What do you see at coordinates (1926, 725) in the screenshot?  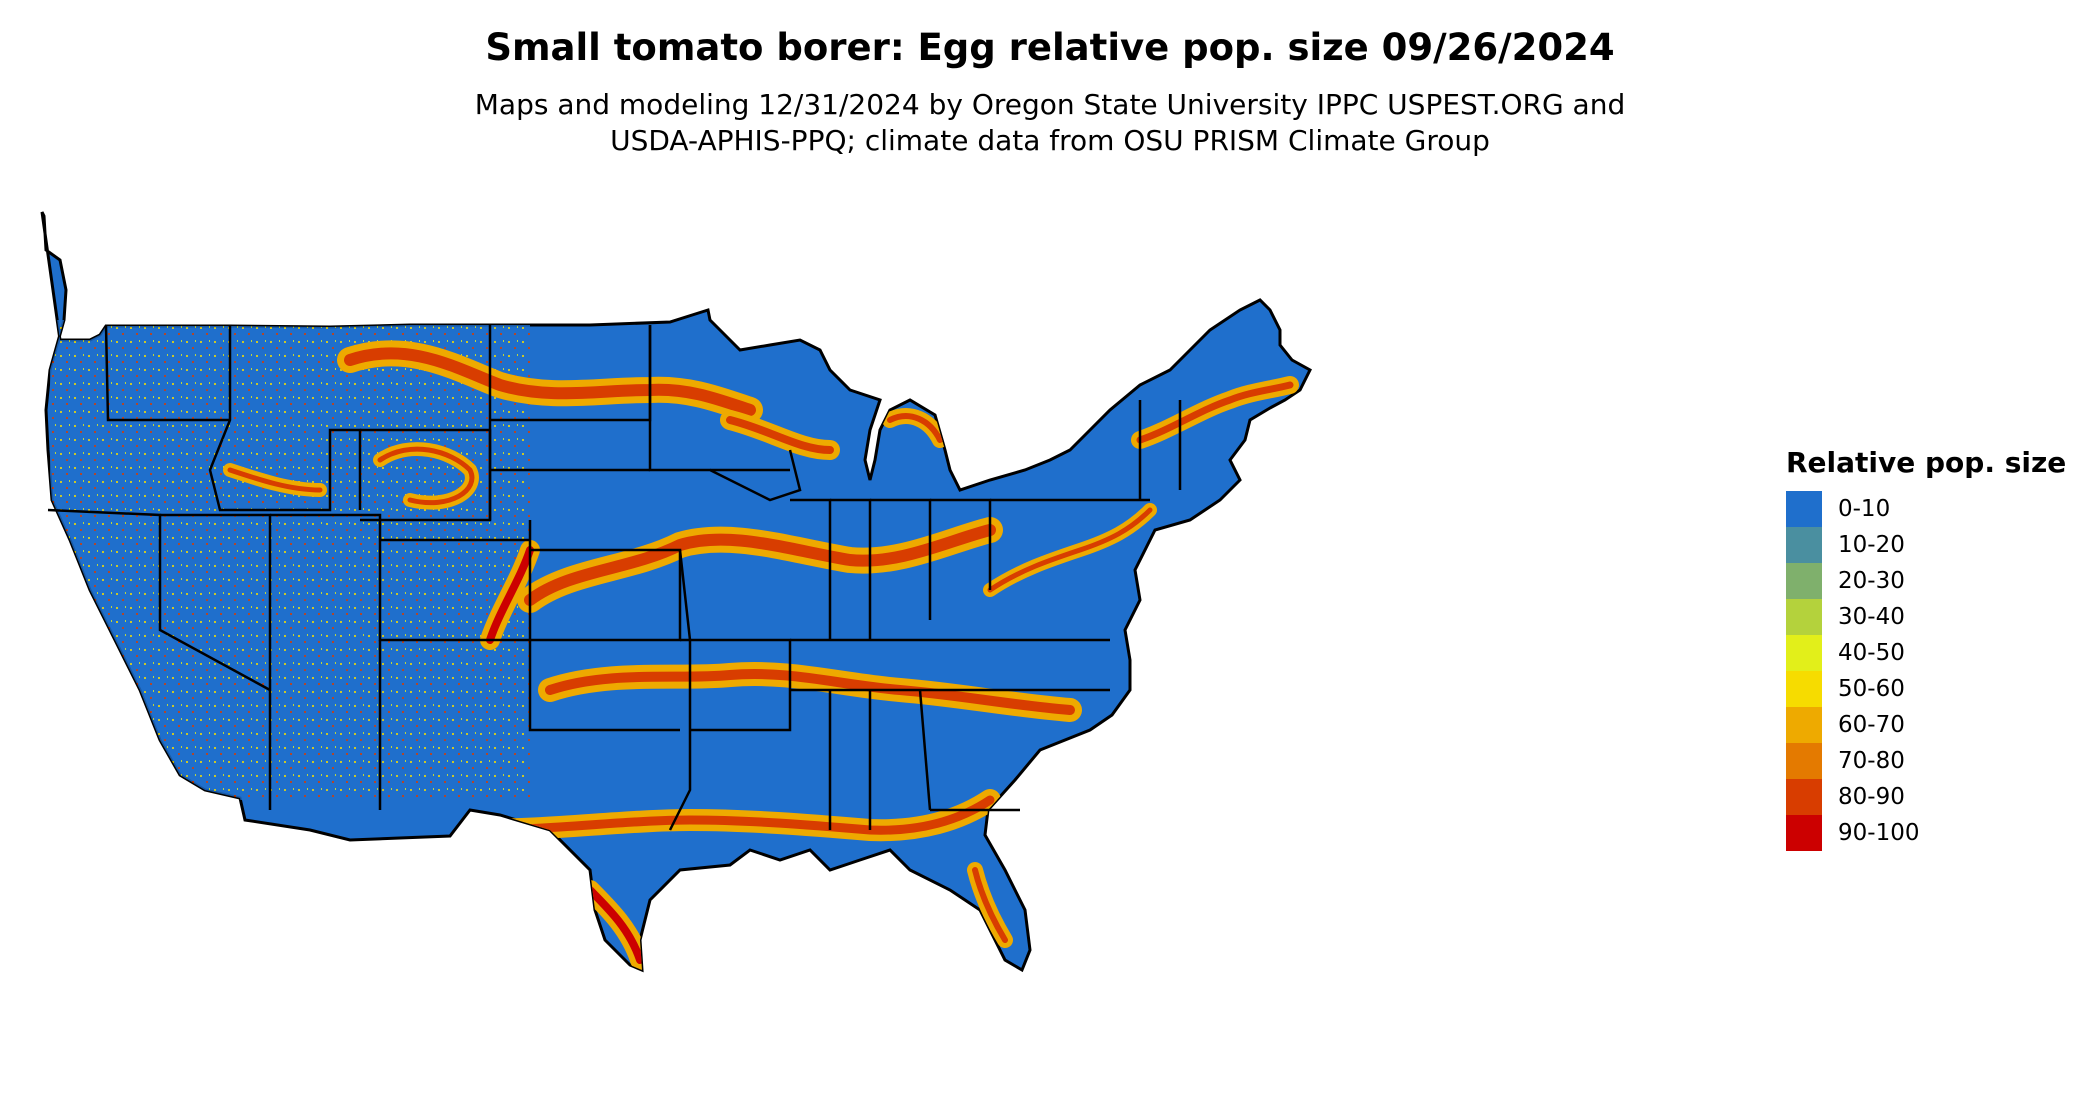 I see `legend-item: 60-70` at bounding box center [1926, 725].